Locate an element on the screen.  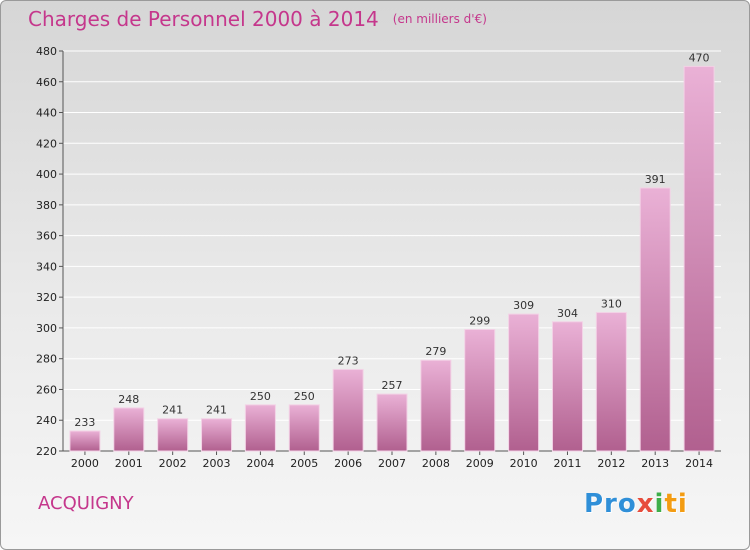
bar-2010 is located at coordinates (524, 382).